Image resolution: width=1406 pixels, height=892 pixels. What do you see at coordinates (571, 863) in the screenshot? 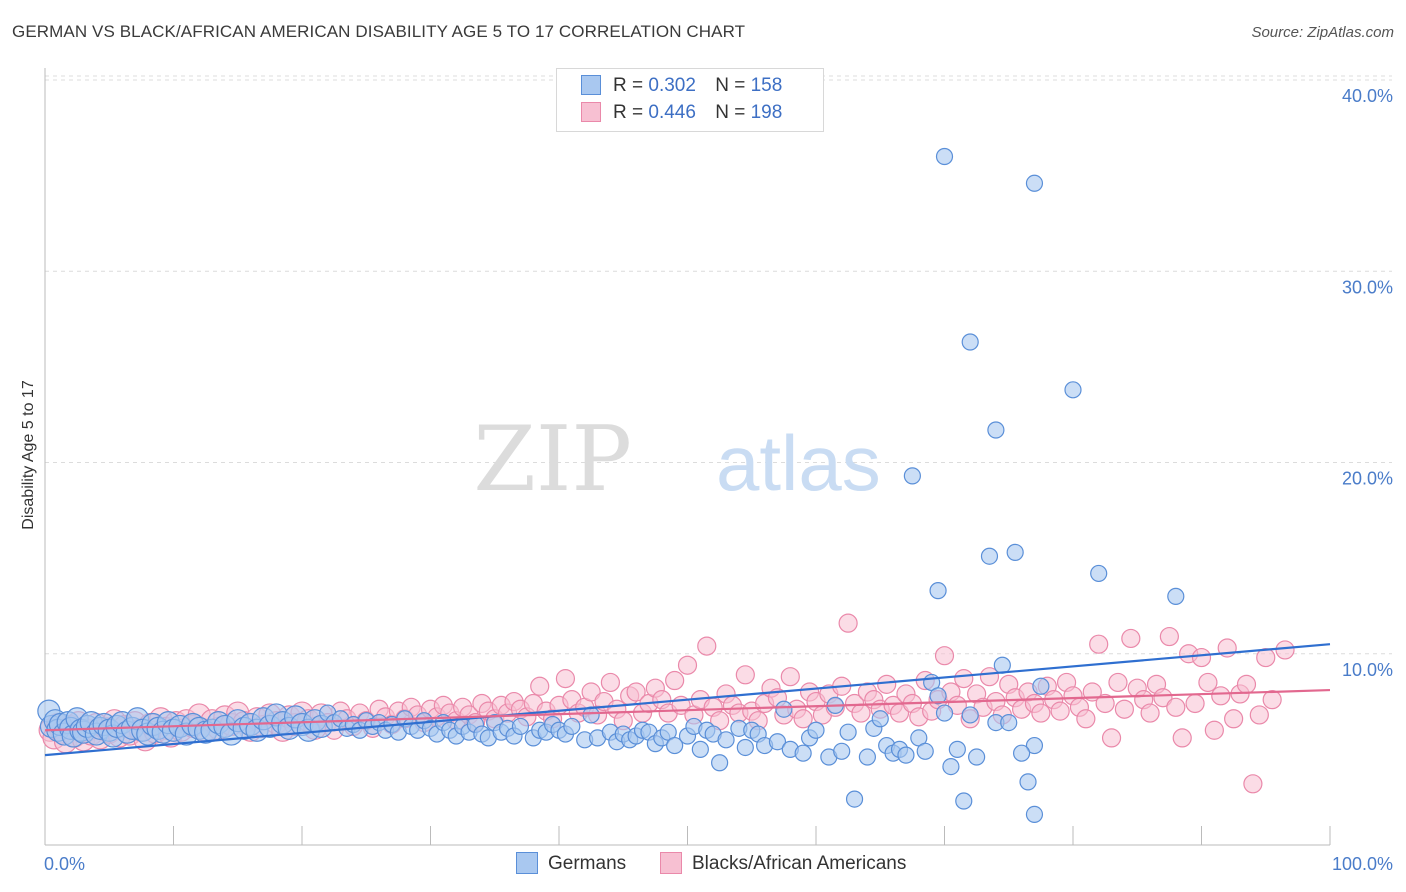
I see `bottom-legend-germans: Germans` at bounding box center [571, 863].